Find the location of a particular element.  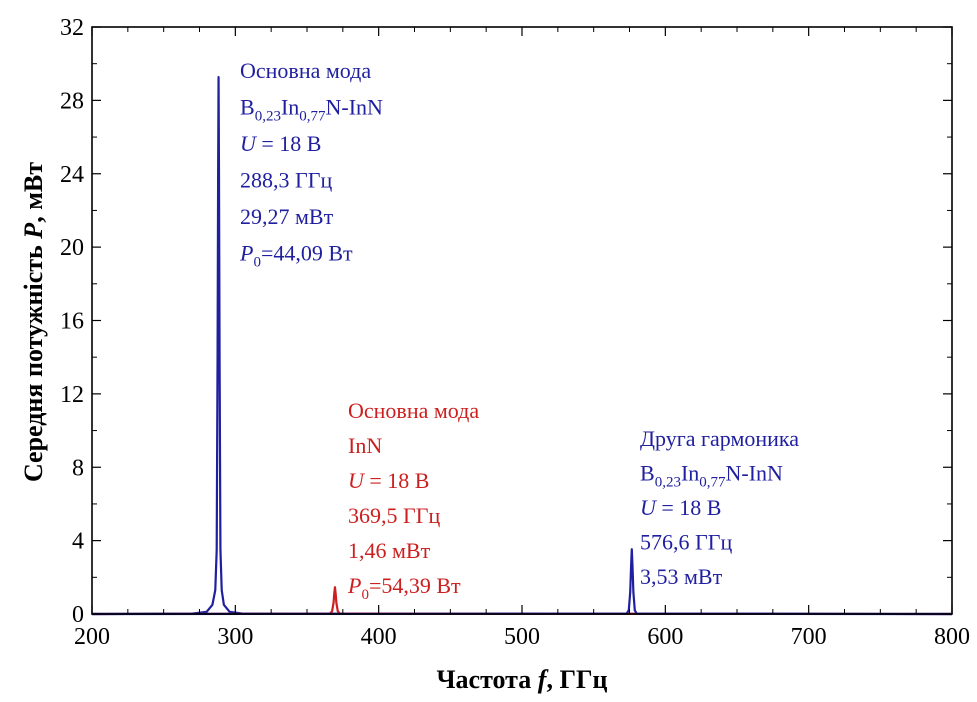

annotation-text-segment: InN is located at coordinates (365, 445).